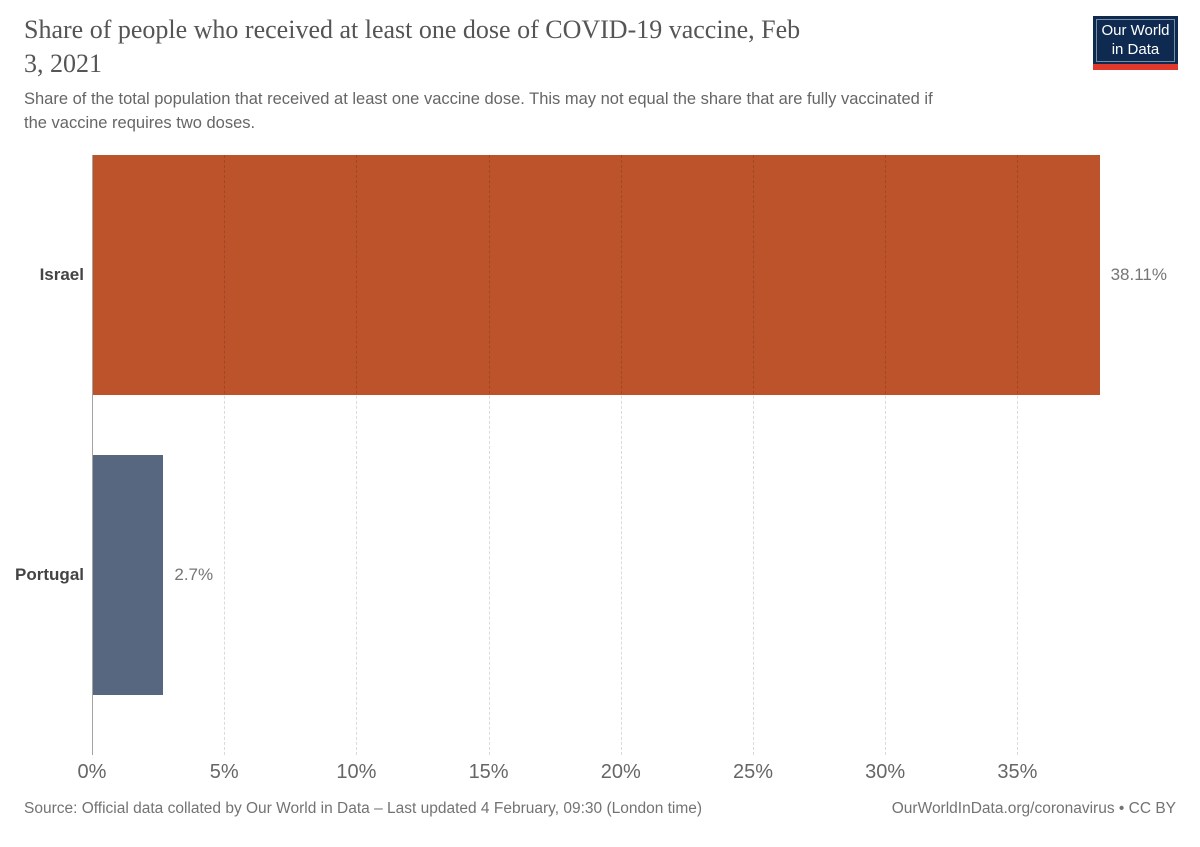 The width and height of the screenshot is (1200, 847). What do you see at coordinates (194, 574) in the screenshot?
I see `value-label-portugal: 2.7%` at bounding box center [194, 574].